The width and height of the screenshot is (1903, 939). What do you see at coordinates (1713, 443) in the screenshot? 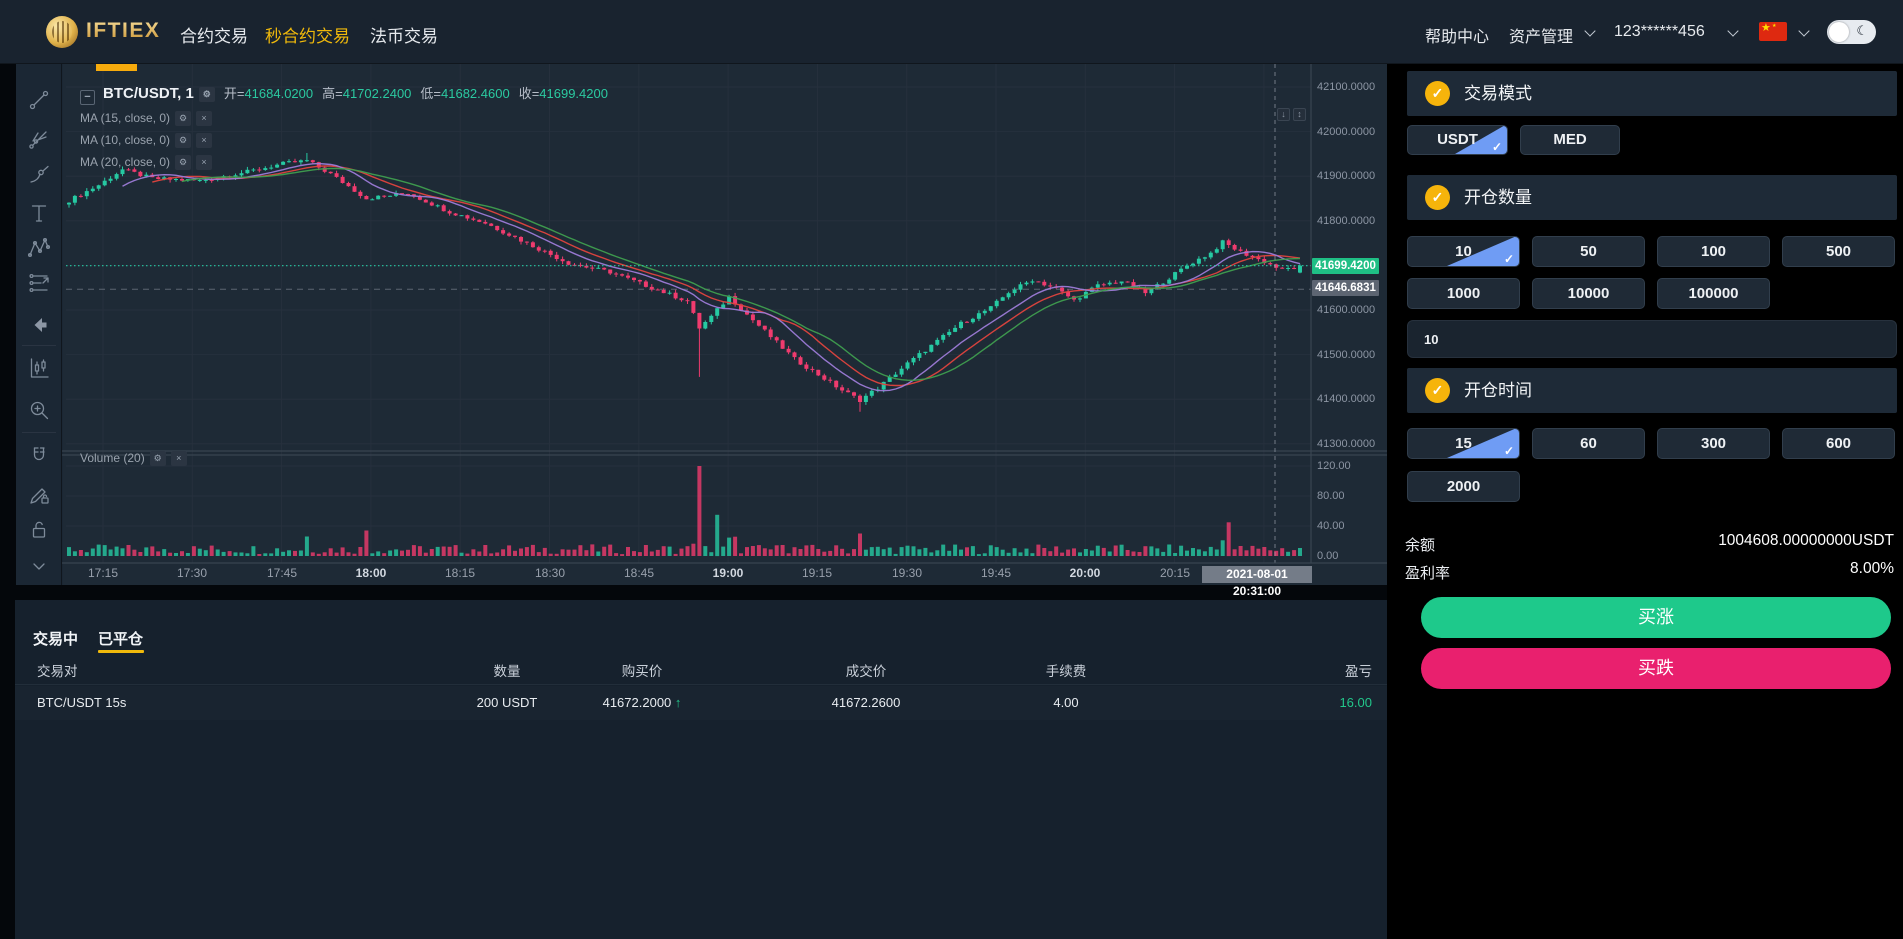
I see `option-button-300: 300` at bounding box center [1713, 443].